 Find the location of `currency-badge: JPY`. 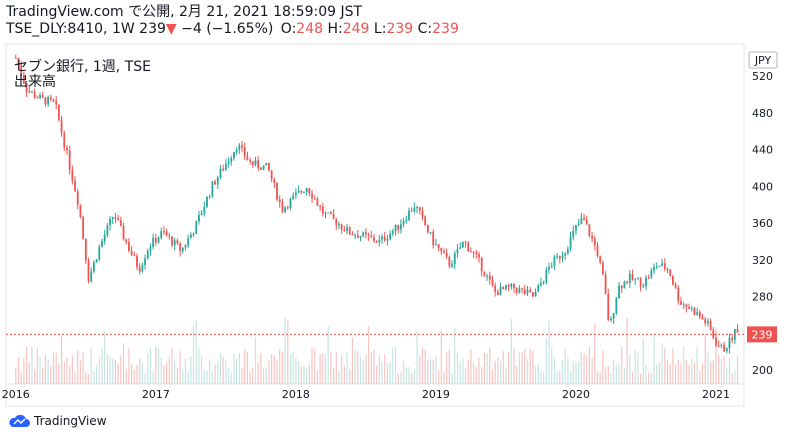

currency-badge: JPY is located at coordinates (763, 60).